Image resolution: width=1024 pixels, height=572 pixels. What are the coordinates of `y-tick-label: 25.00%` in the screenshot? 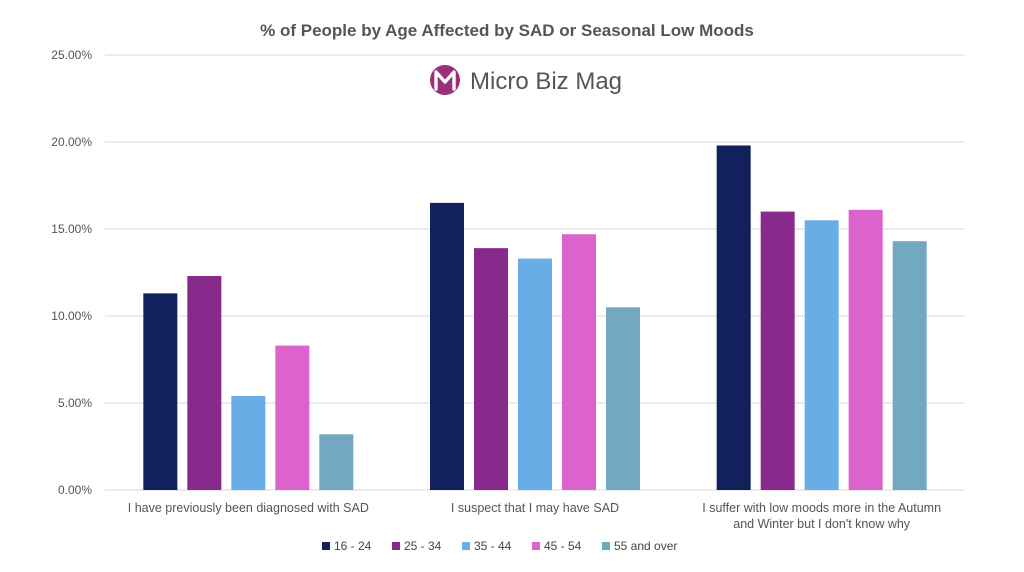 It's located at (71, 55).